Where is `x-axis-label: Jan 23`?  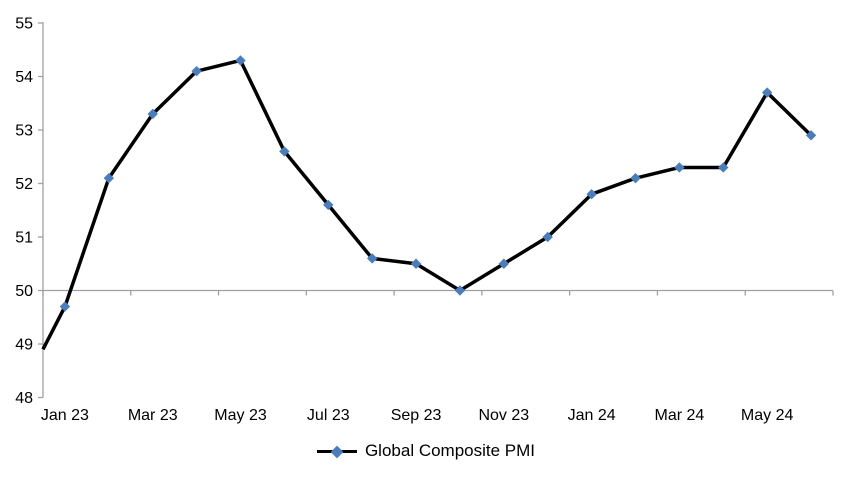 x-axis-label: Jan 23 is located at coordinates (65, 415).